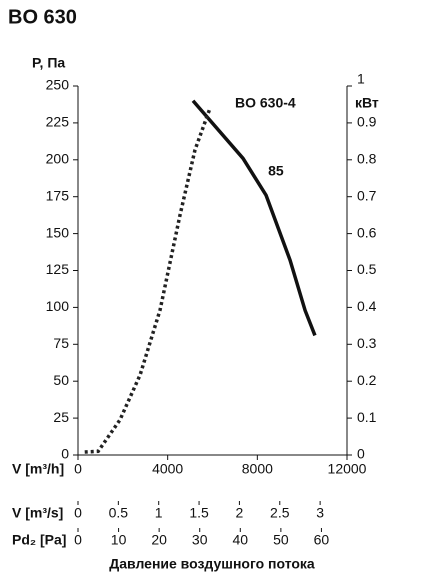 The height and width of the screenshot is (578, 431). I want to click on y-tick-label: 25, so click(61, 417).